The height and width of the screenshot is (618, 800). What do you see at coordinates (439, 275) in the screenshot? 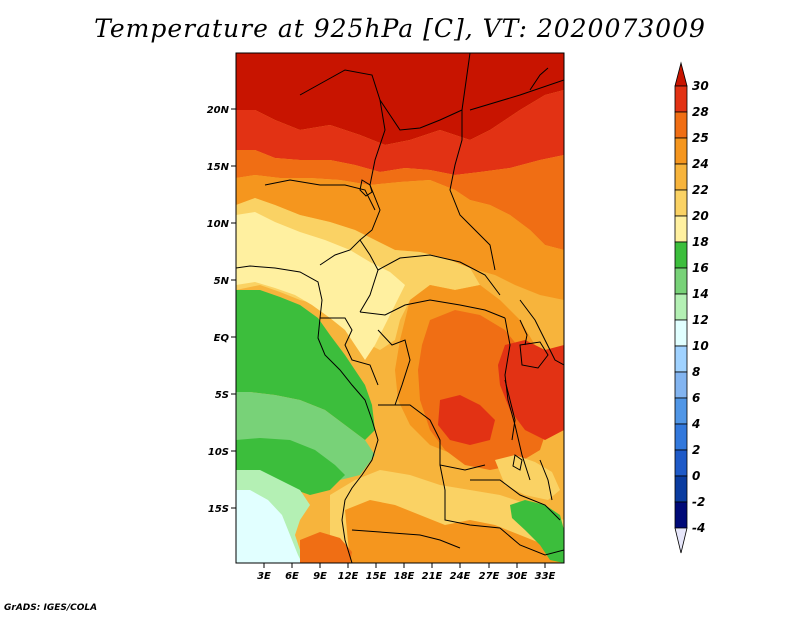
I see `border-car` at bounding box center [439, 275].